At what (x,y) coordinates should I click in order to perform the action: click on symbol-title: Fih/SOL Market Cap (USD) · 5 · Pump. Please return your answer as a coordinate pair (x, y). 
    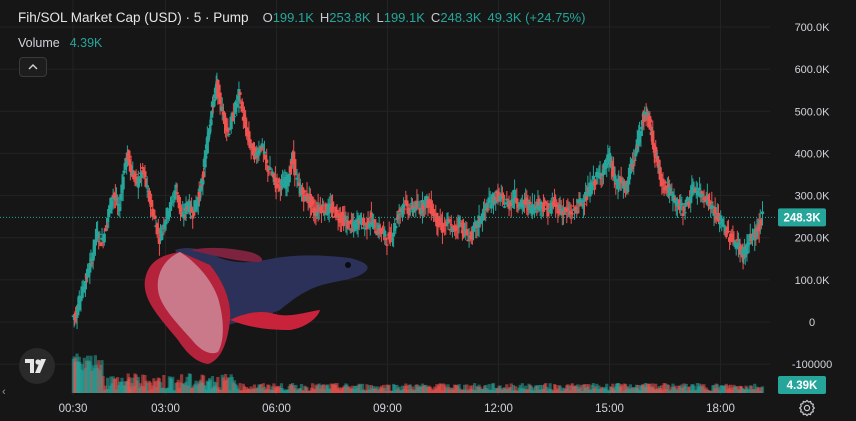
    Looking at the image, I should click on (133, 17).